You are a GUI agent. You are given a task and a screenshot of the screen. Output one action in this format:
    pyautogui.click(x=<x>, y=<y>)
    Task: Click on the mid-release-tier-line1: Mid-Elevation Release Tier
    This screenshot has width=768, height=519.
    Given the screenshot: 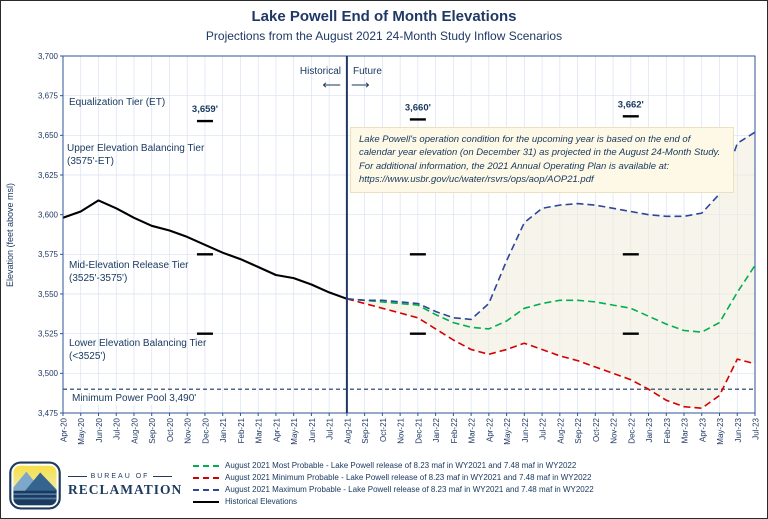 What is the action you would take?
    pyautogui.click(x=129, y=265)
    